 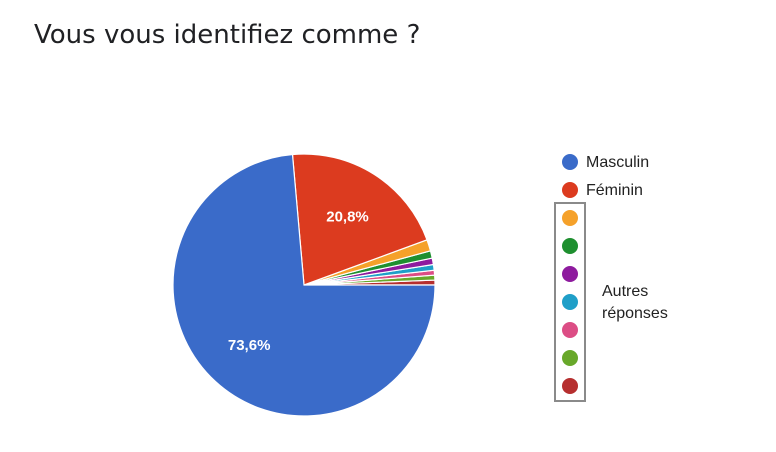 What do you see at coordinates (227, 35) in the screenshot?
I see `page-title: Vous vous identifiez comme ?` at bounding box center [227, 35].